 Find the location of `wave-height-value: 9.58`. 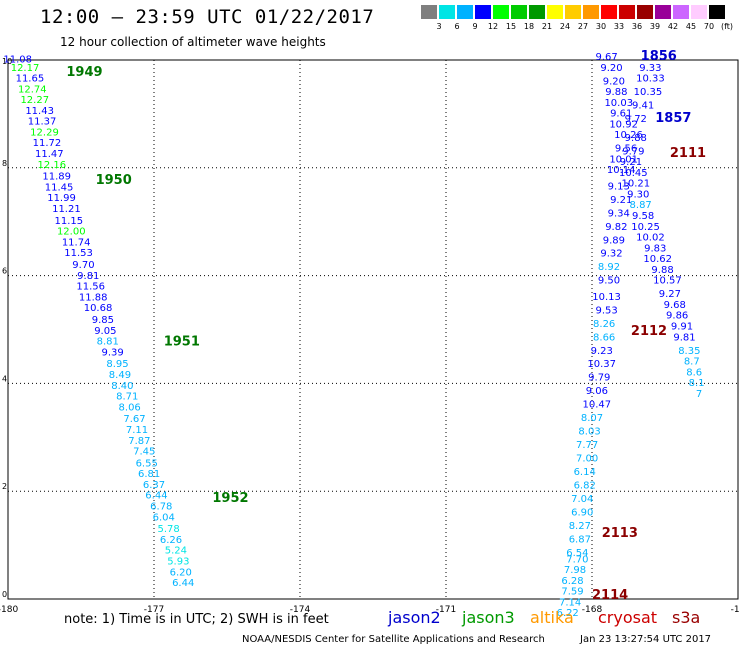

wave-height-value: 9.58 is located at coordinates (643, 216).